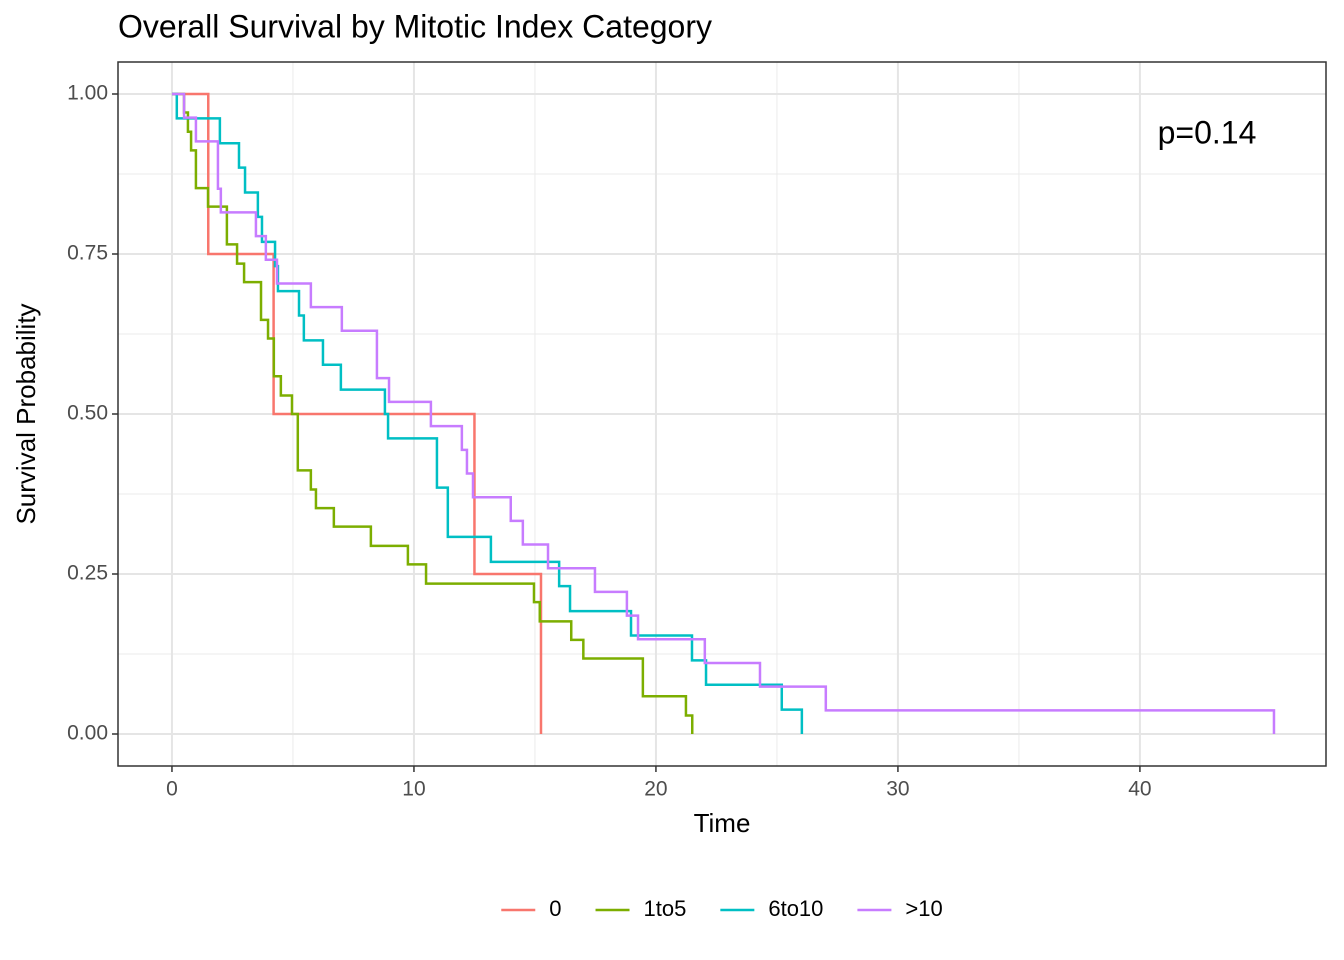 The height and width of the screenshot is (960, 1344). What do you see at coordinates (722, 908) in the screenshot?
I see `legend: 0 1to5 6to10 >10` at bounding box center [722, 908].